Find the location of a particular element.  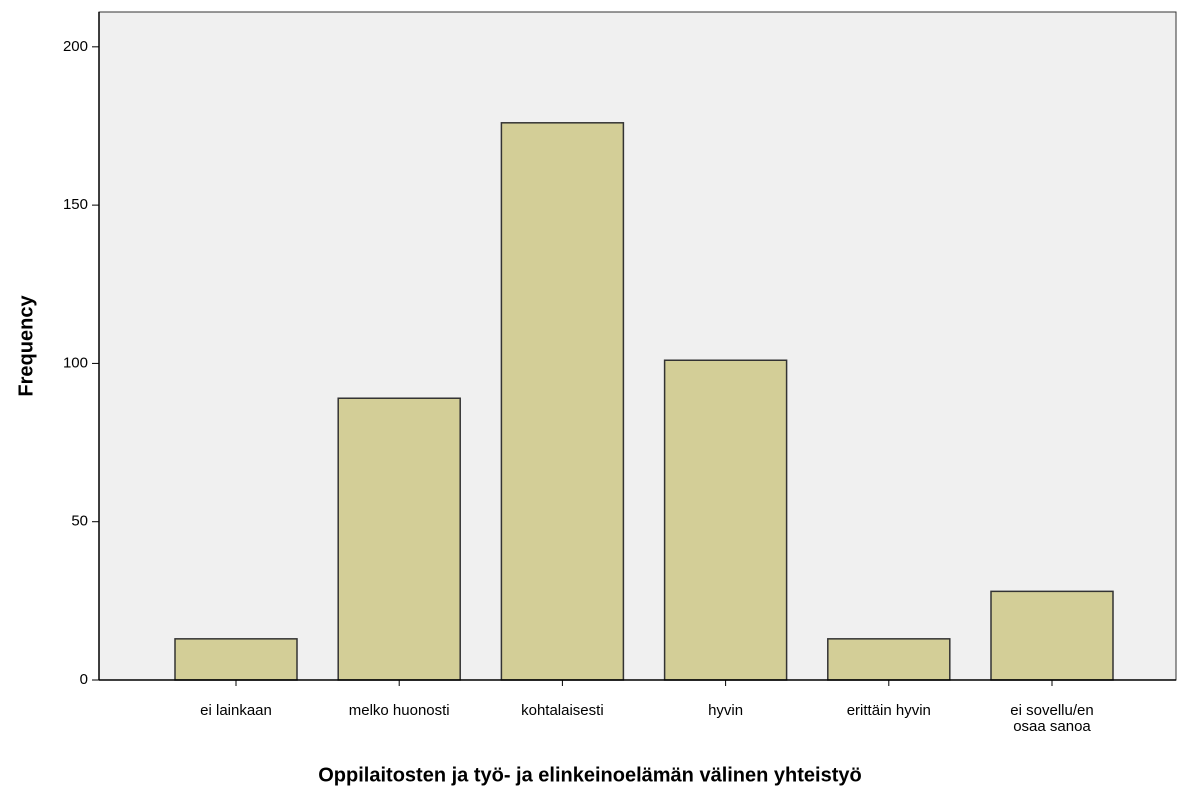

x-tick-label: melko huonosti is located at coordinates (399, 710).